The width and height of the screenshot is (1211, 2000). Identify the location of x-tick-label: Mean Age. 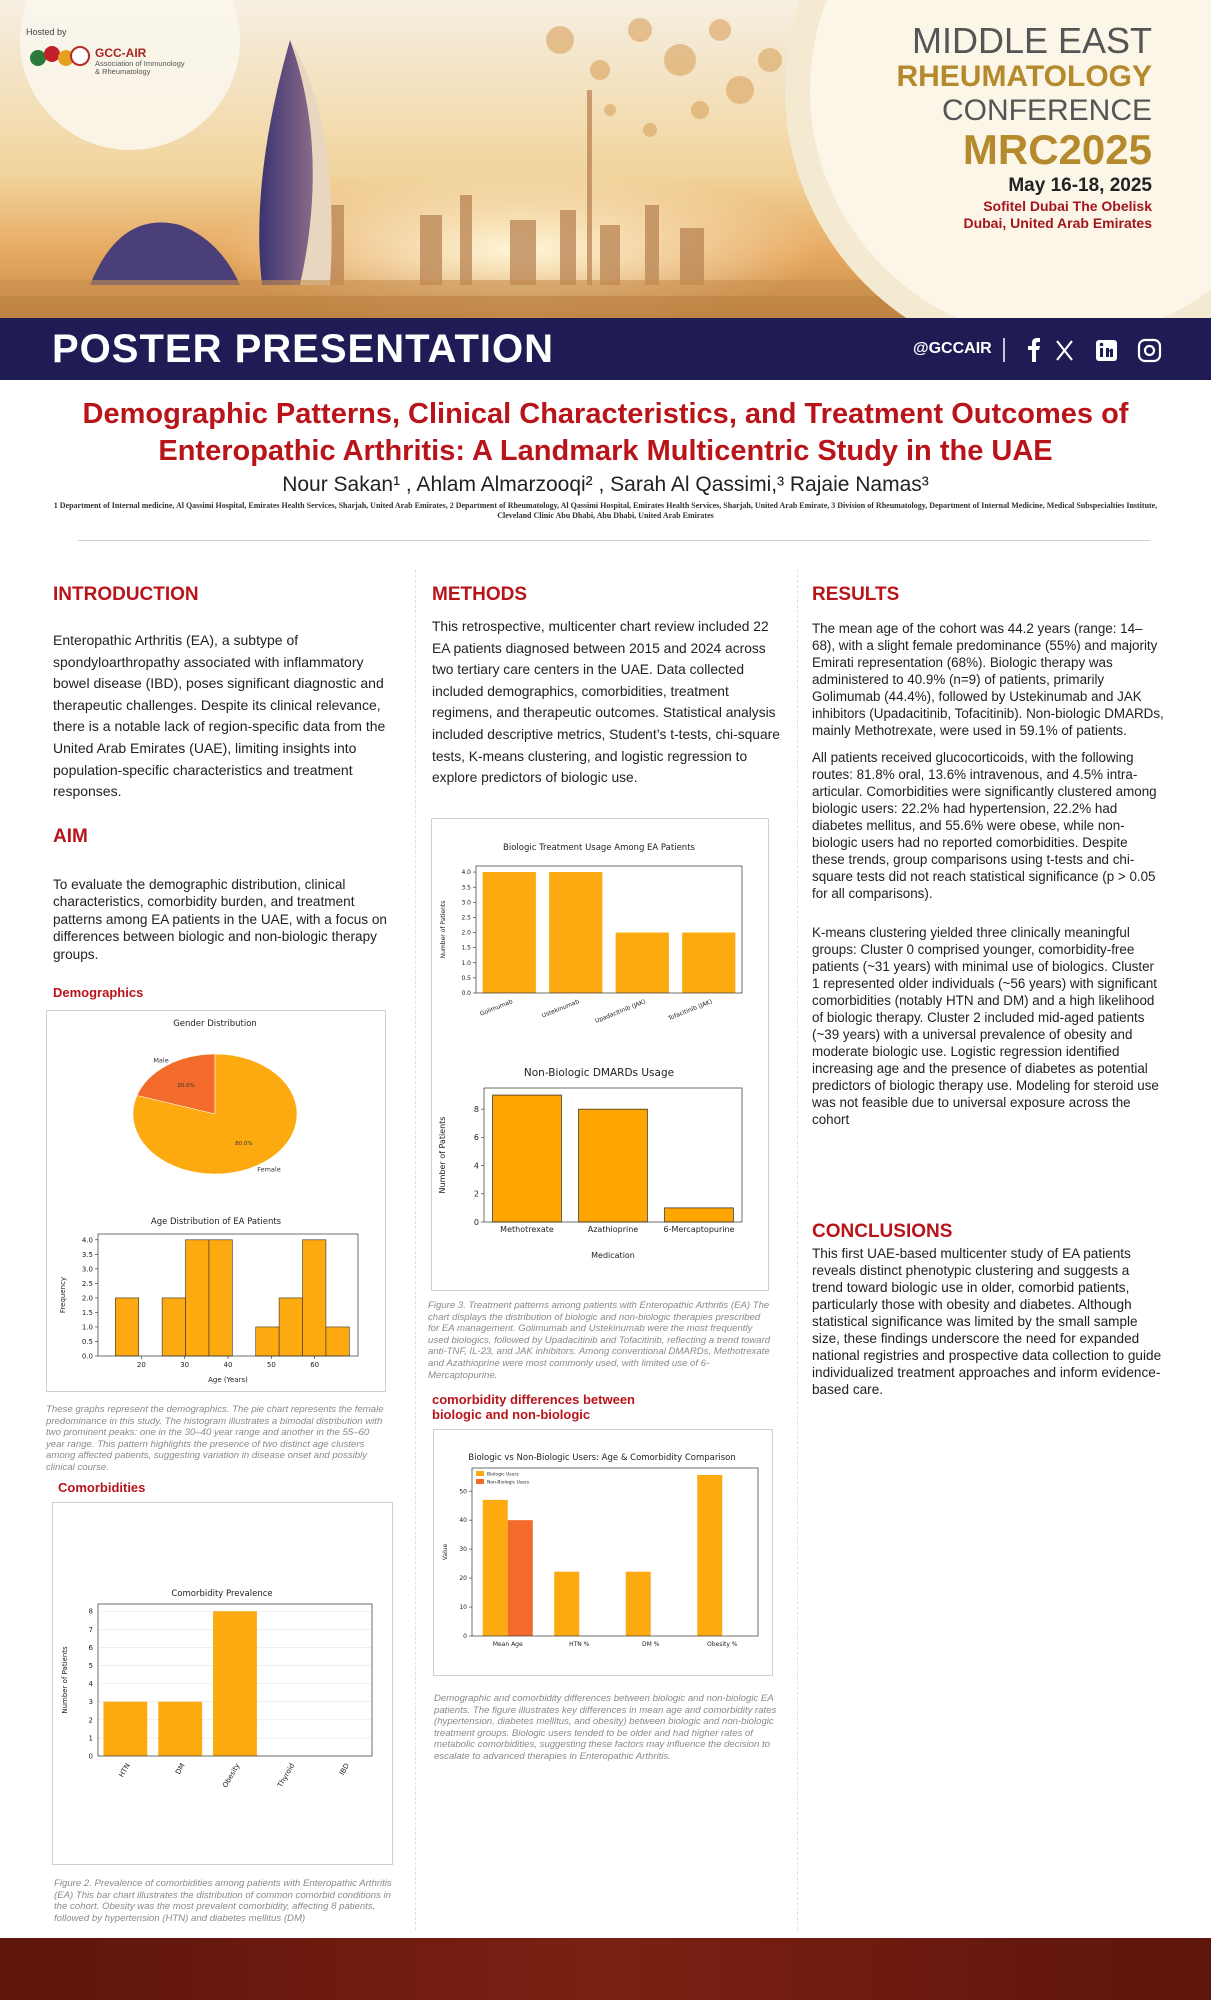
(508, 1644).